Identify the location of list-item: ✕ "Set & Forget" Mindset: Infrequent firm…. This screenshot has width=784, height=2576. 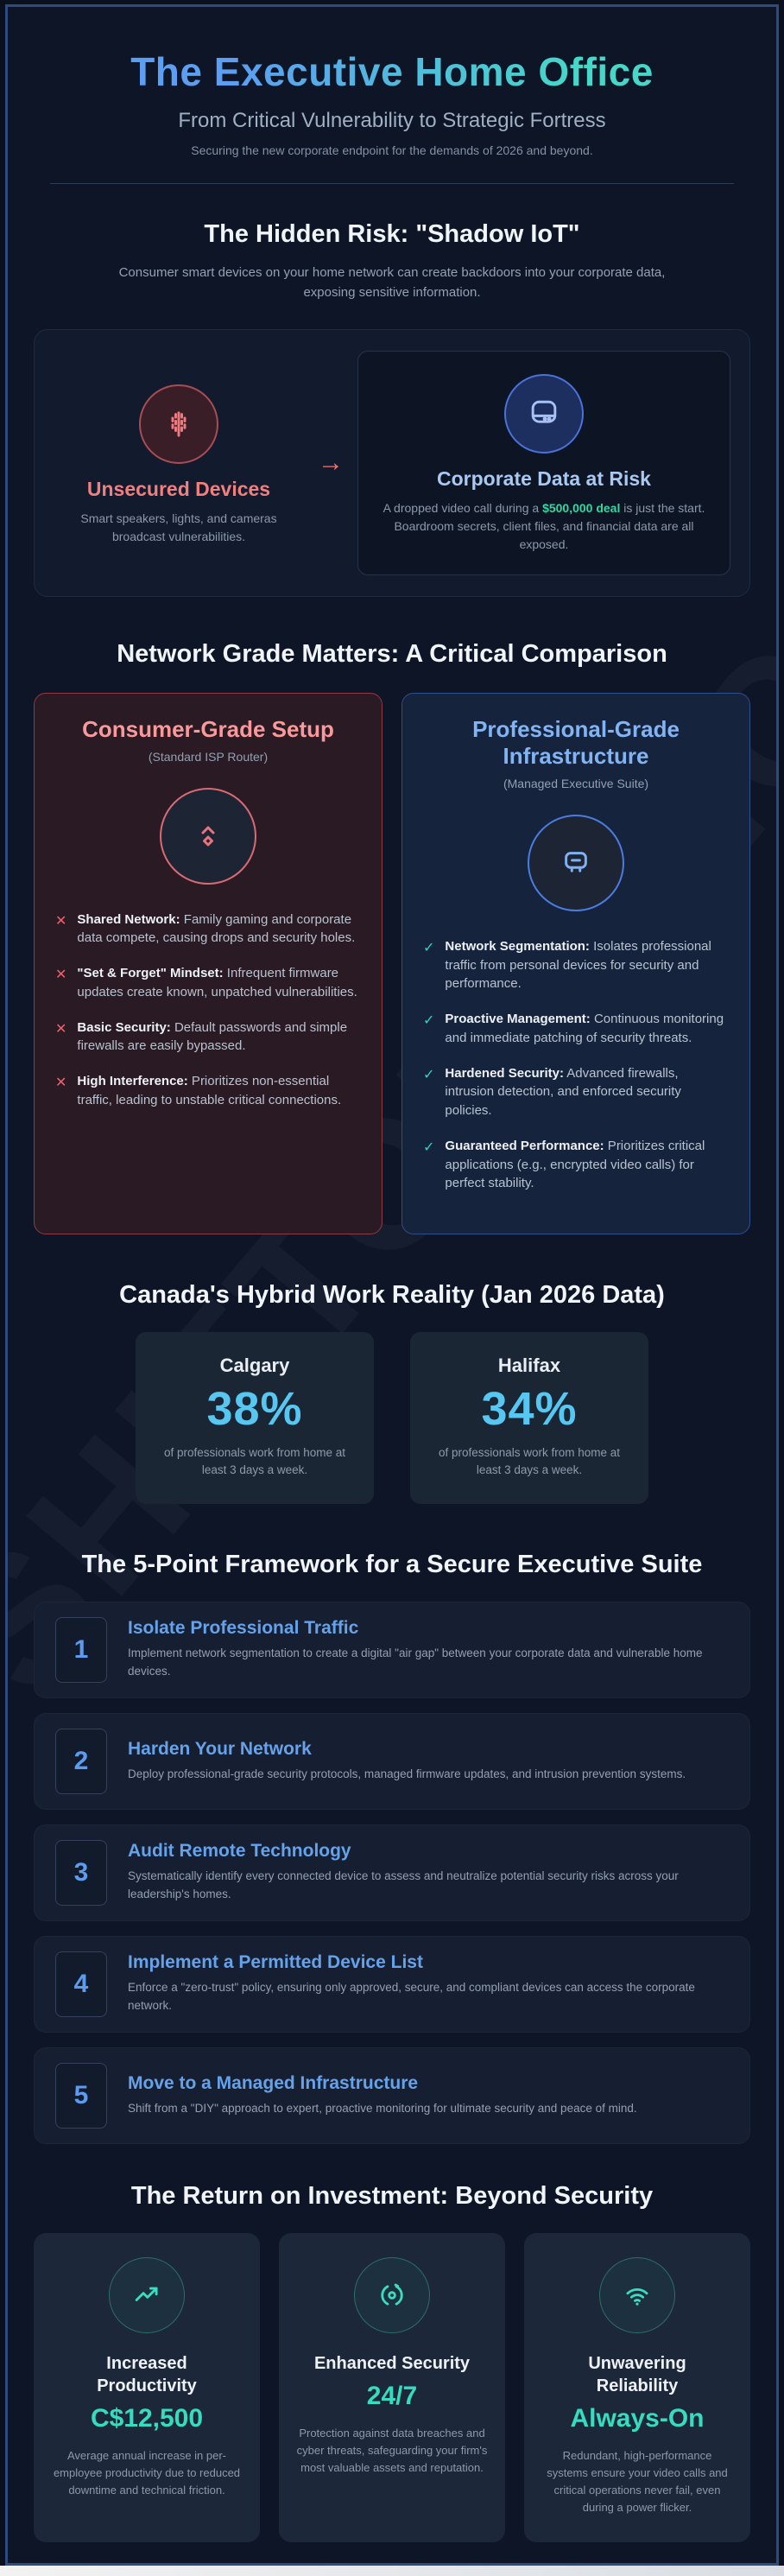
(208, 983).